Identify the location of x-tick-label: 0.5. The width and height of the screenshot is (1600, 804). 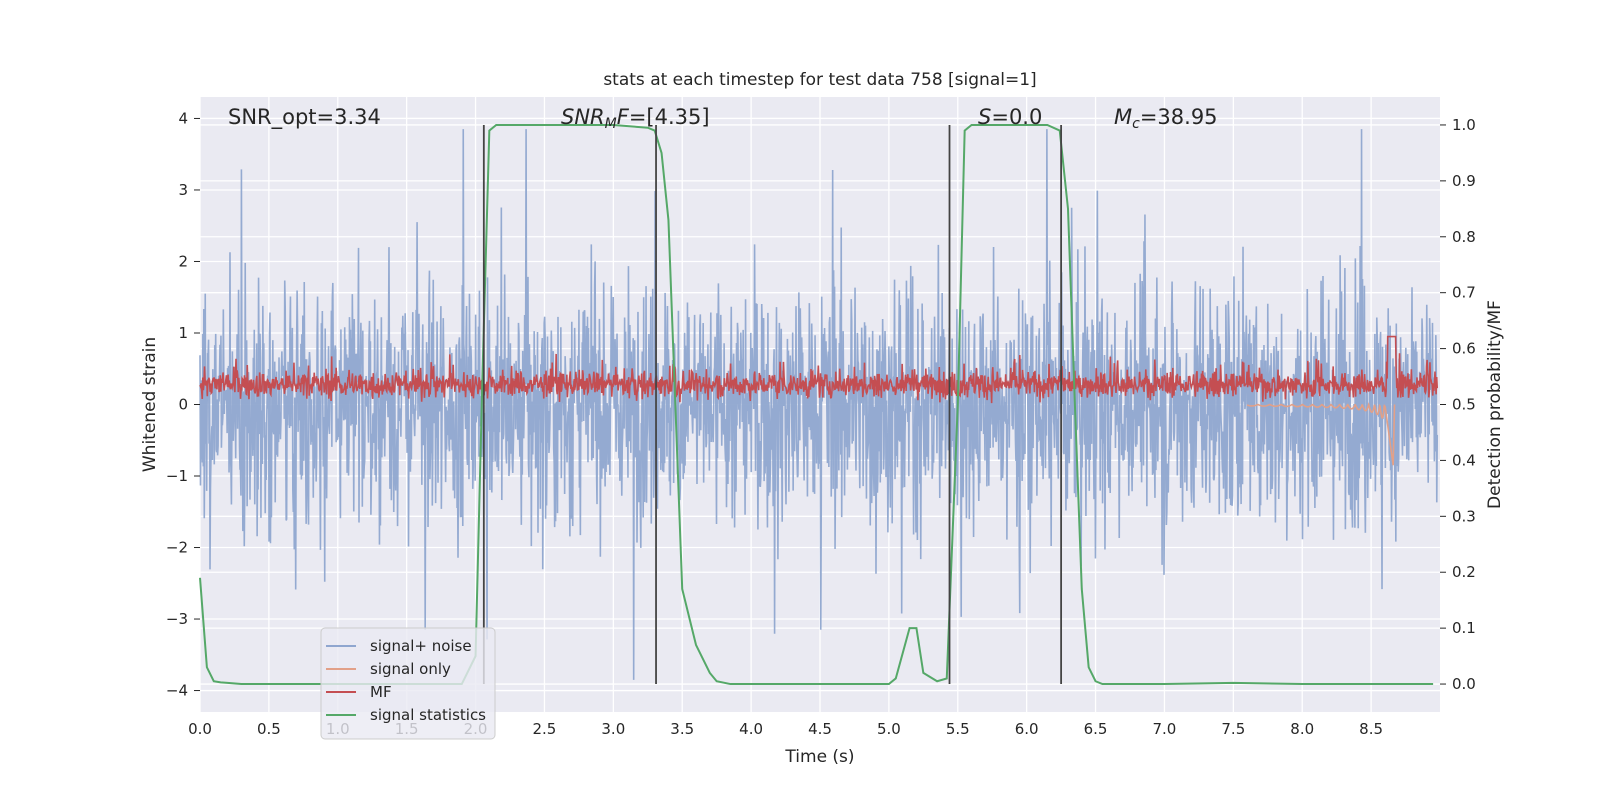
(269, 729).